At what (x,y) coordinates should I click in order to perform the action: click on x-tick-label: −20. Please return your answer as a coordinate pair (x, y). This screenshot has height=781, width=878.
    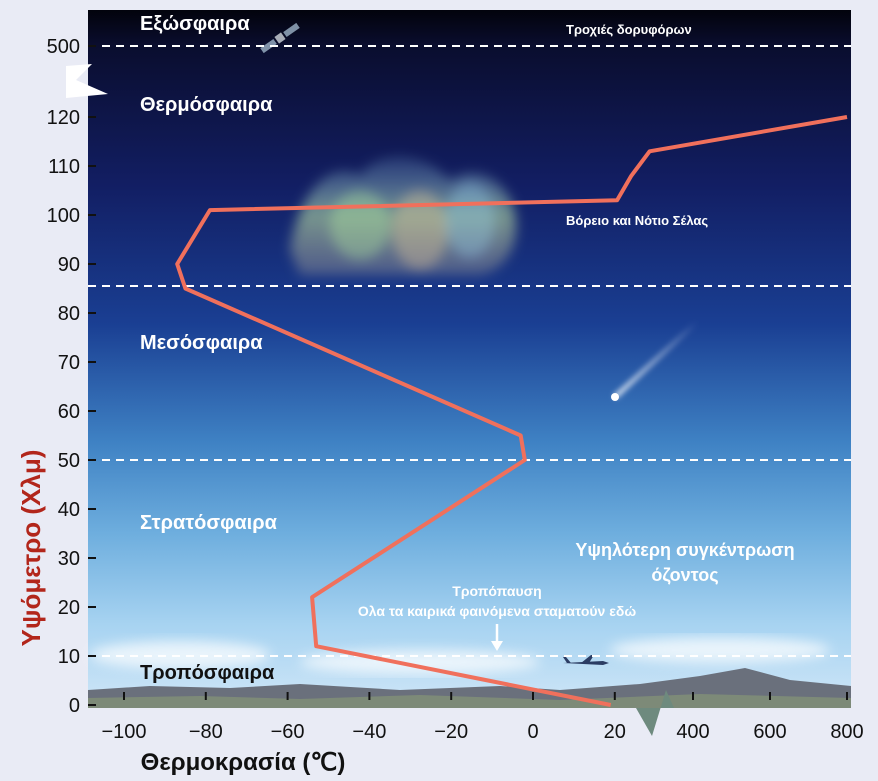
    Looking at the image, I should click on (451, 732).